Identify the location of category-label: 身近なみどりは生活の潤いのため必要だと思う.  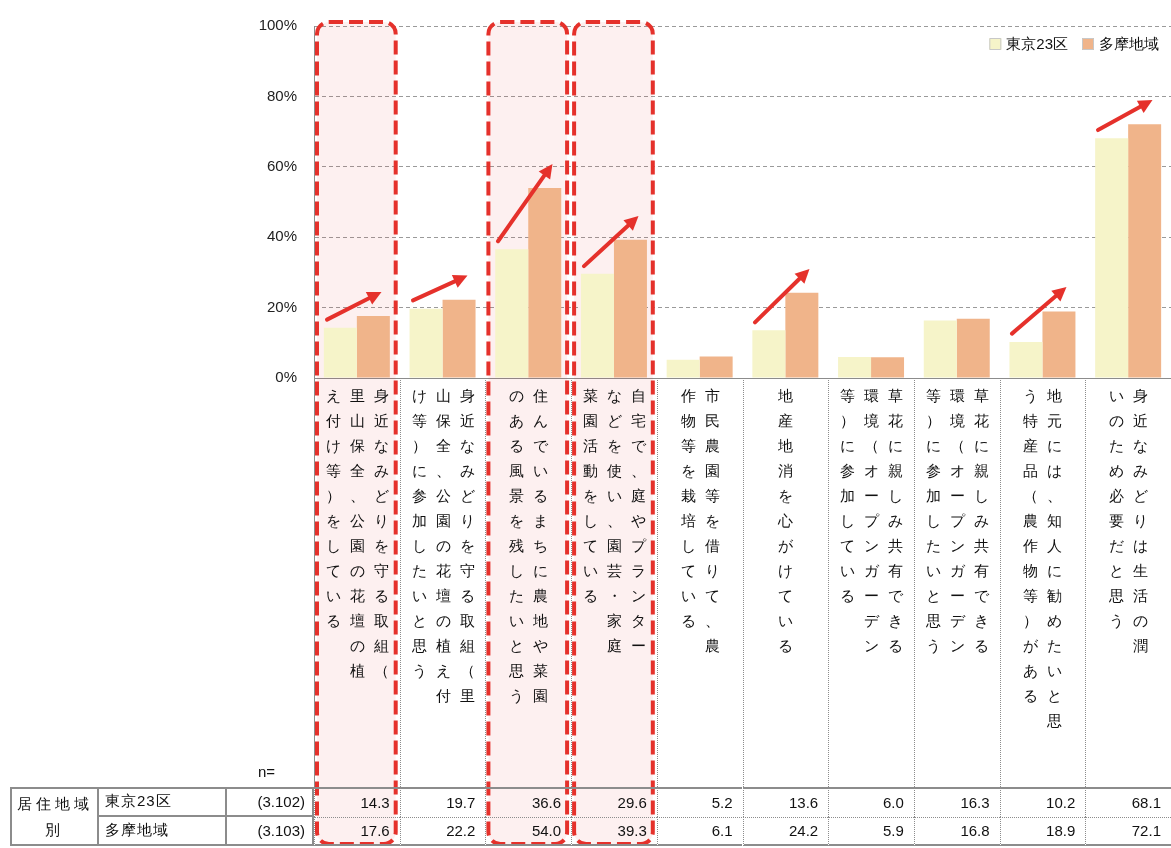
(1129, 520).